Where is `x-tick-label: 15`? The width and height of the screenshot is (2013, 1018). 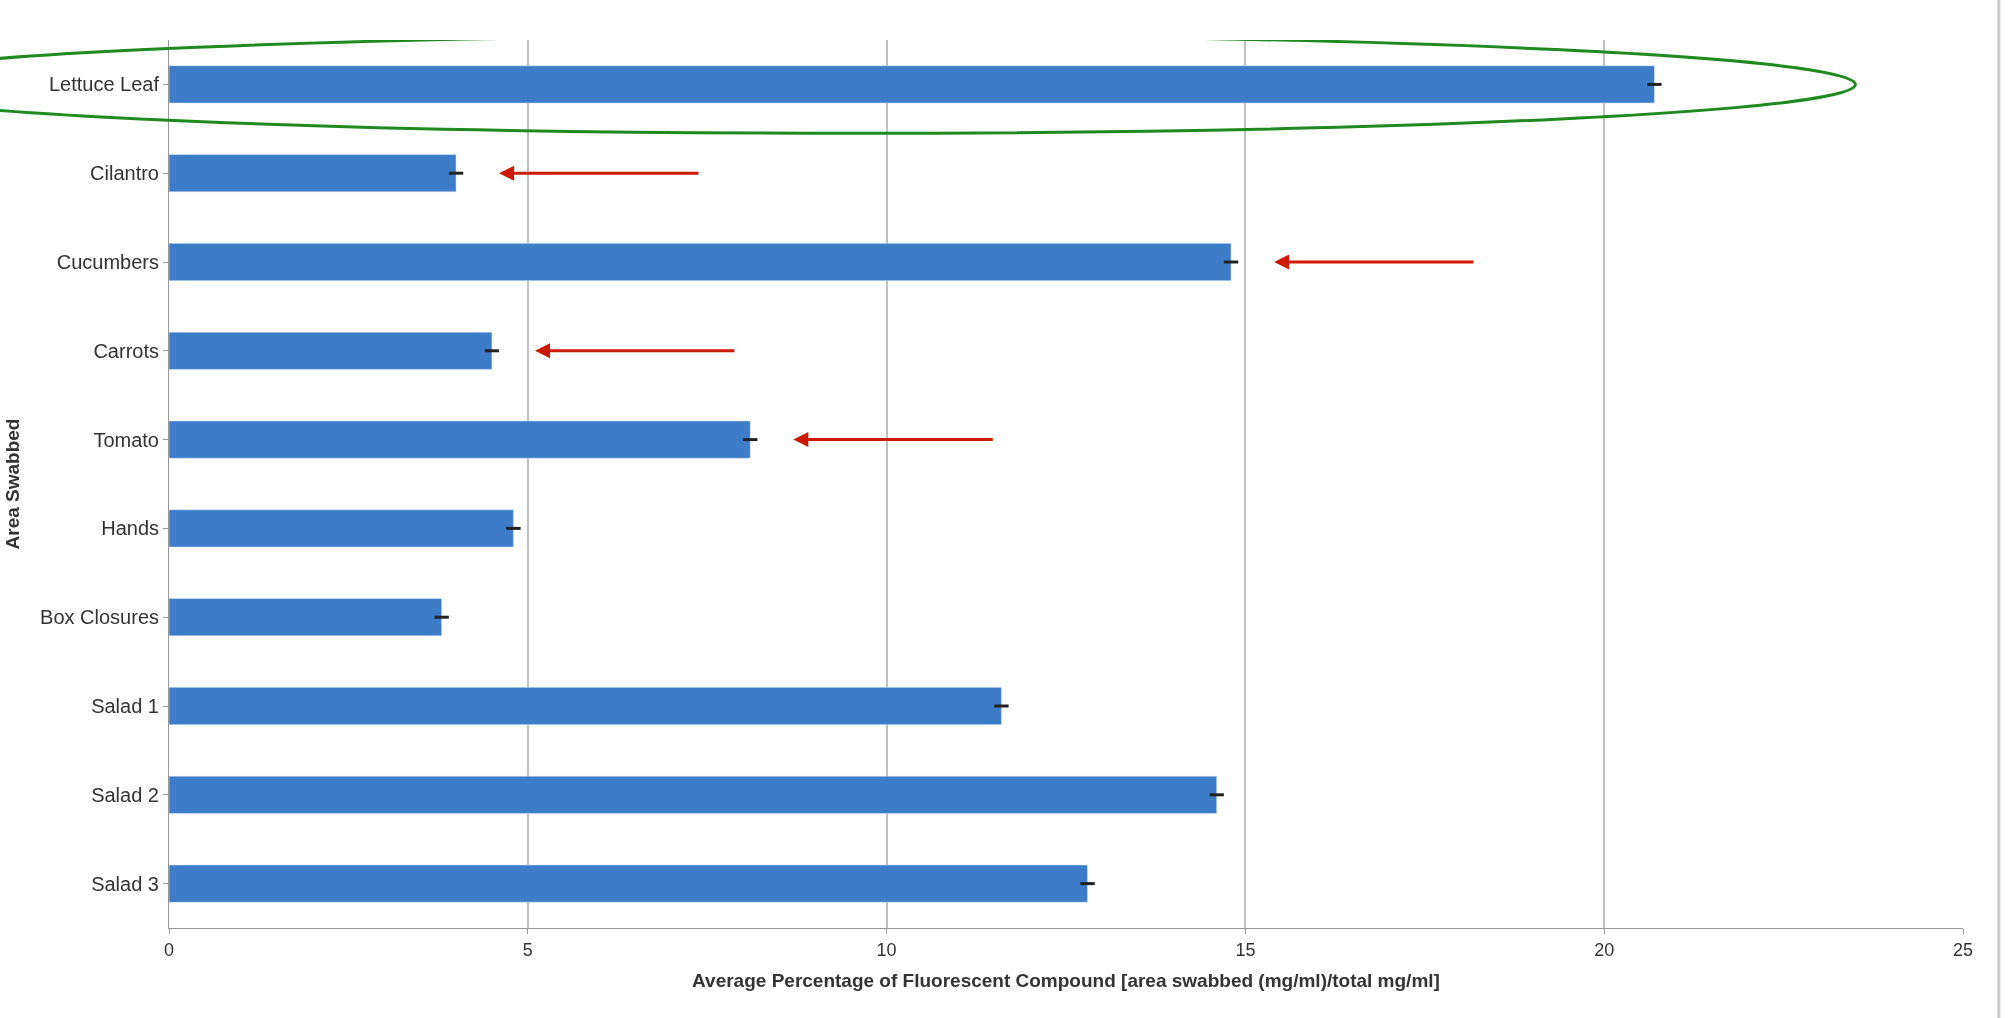 x-tick-label: 15 is located at coordinates (1245, 949).